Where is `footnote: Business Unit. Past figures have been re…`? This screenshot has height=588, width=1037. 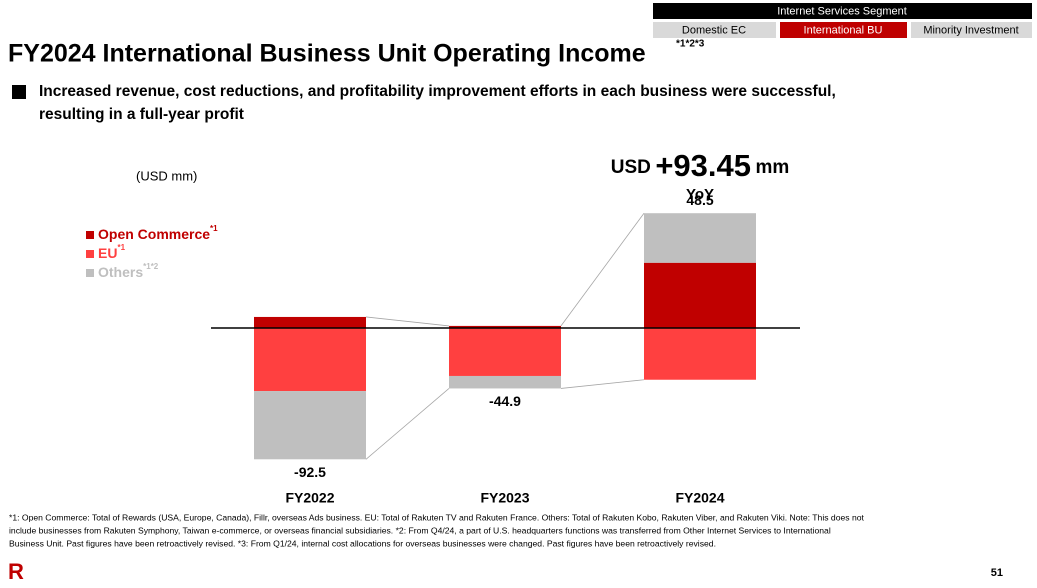
footnote: Business Unit. Past figures have been re… is located at coordinates (362, 543).